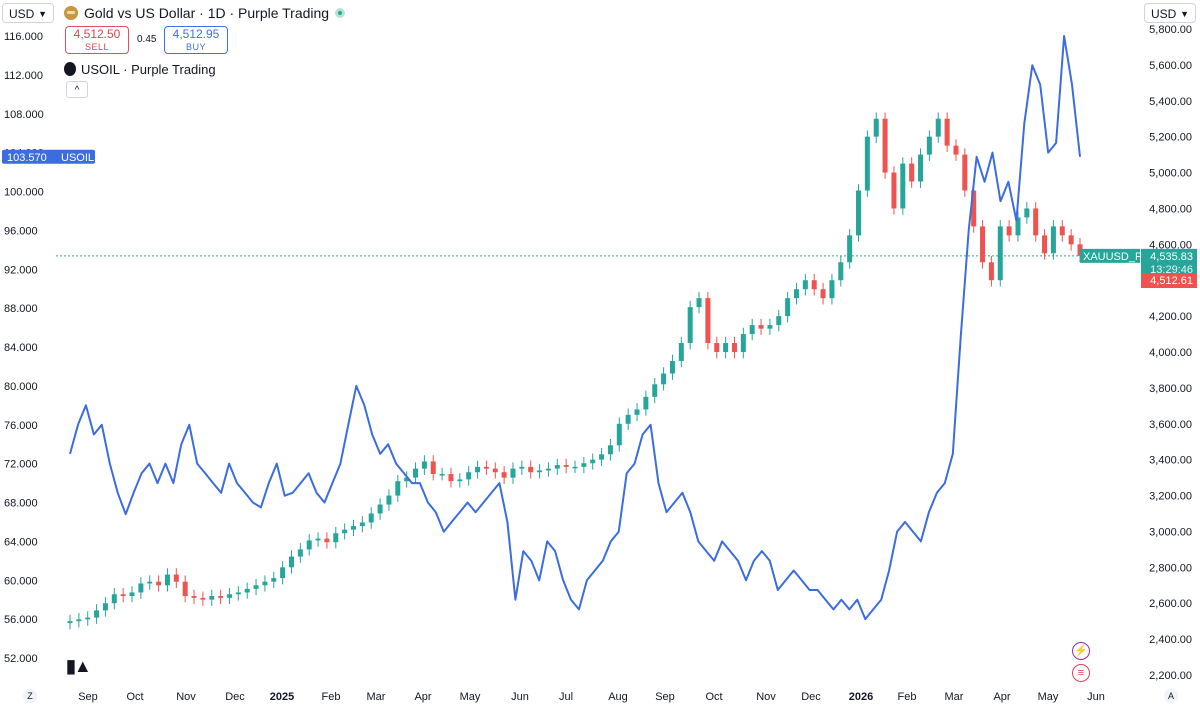  Describe the element at coordinates (195, 47) in the screenshot. I see `buy-label: BUY` at that location.